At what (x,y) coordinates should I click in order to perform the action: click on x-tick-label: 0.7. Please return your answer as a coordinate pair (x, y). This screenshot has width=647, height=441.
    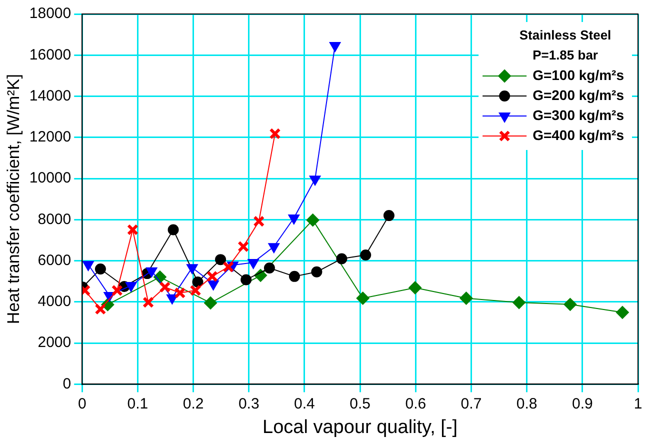
    Looking at the image, I should click on (471, 403).